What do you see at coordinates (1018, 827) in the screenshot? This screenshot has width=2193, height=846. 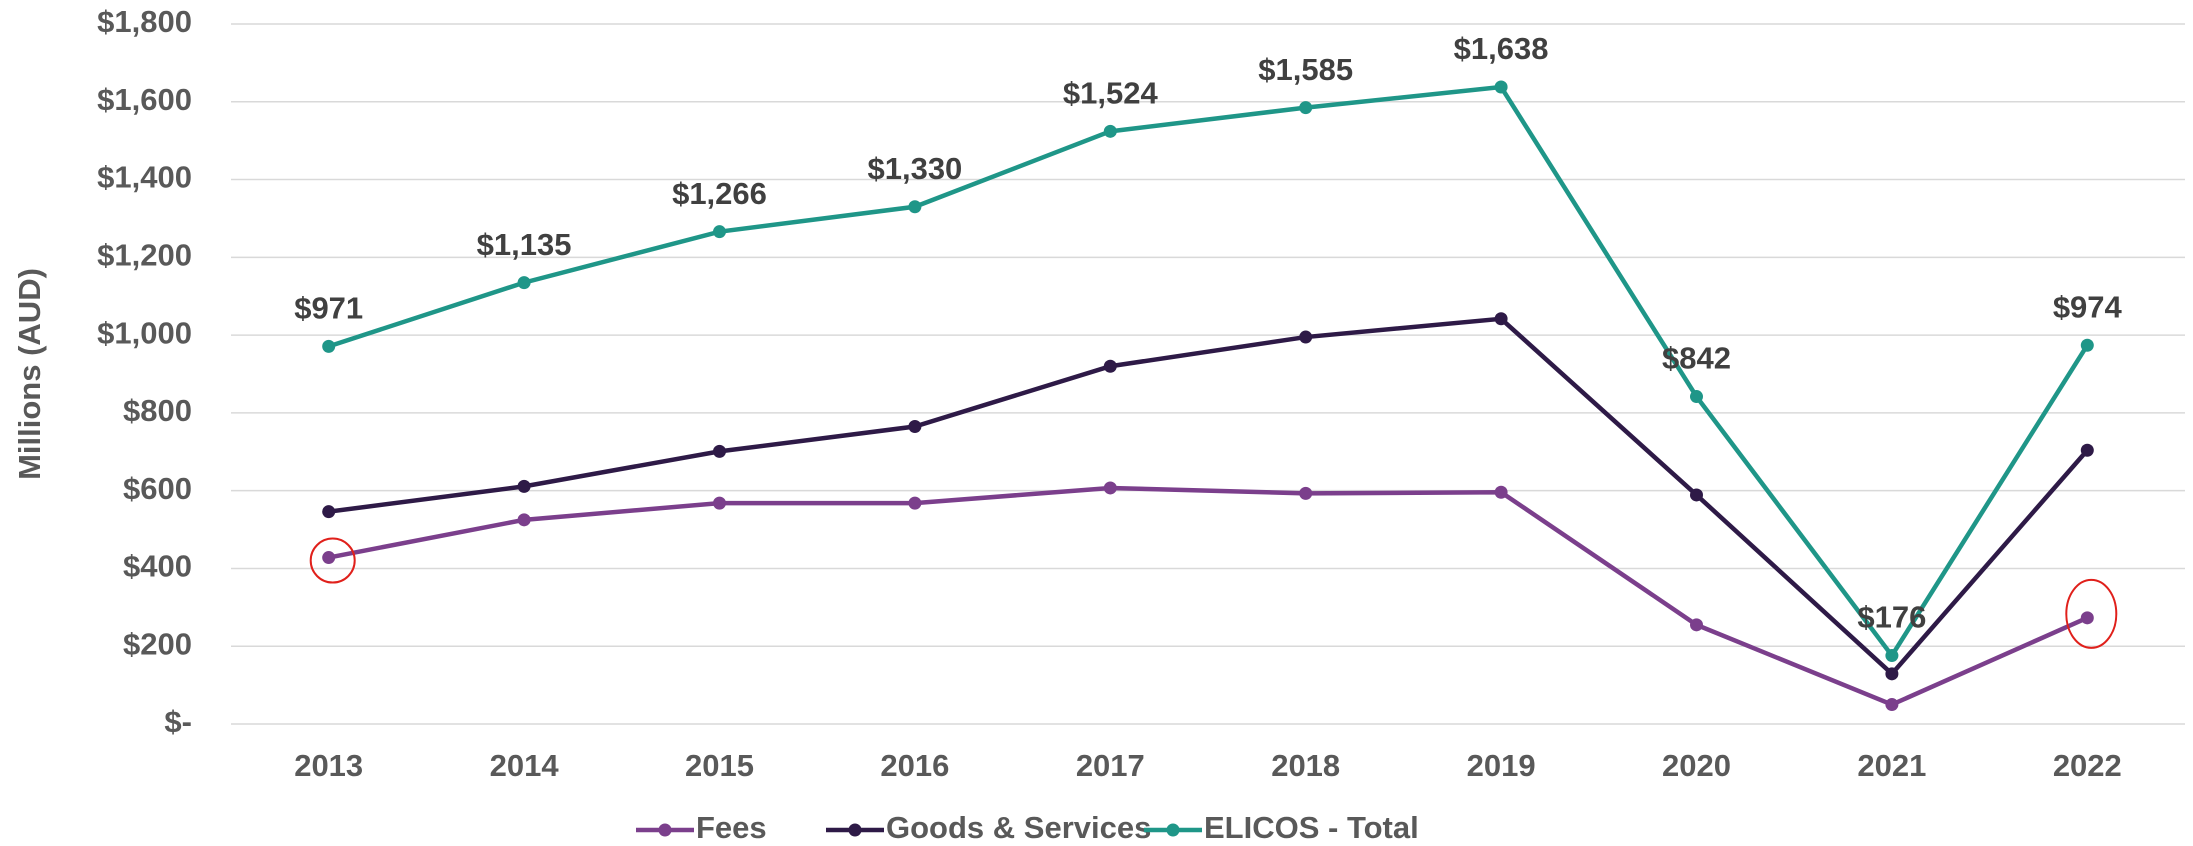 I see `legend-label: Goods & Services` at bounding box center [1018, 827].